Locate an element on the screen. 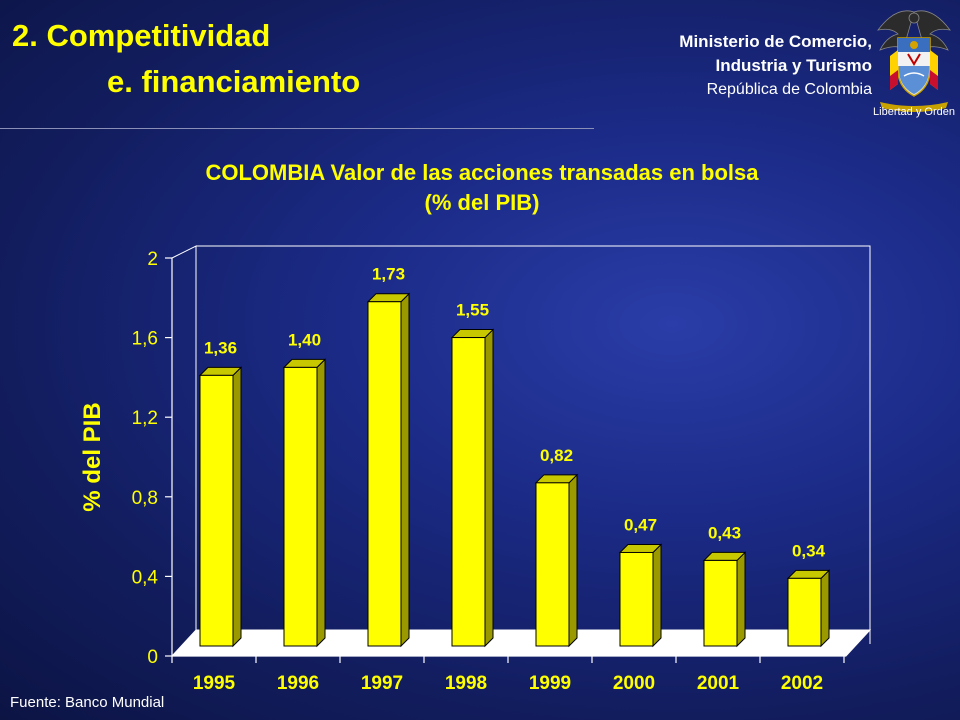 The image size is (960, 720). title-divider is located at coordinates (297, 128).